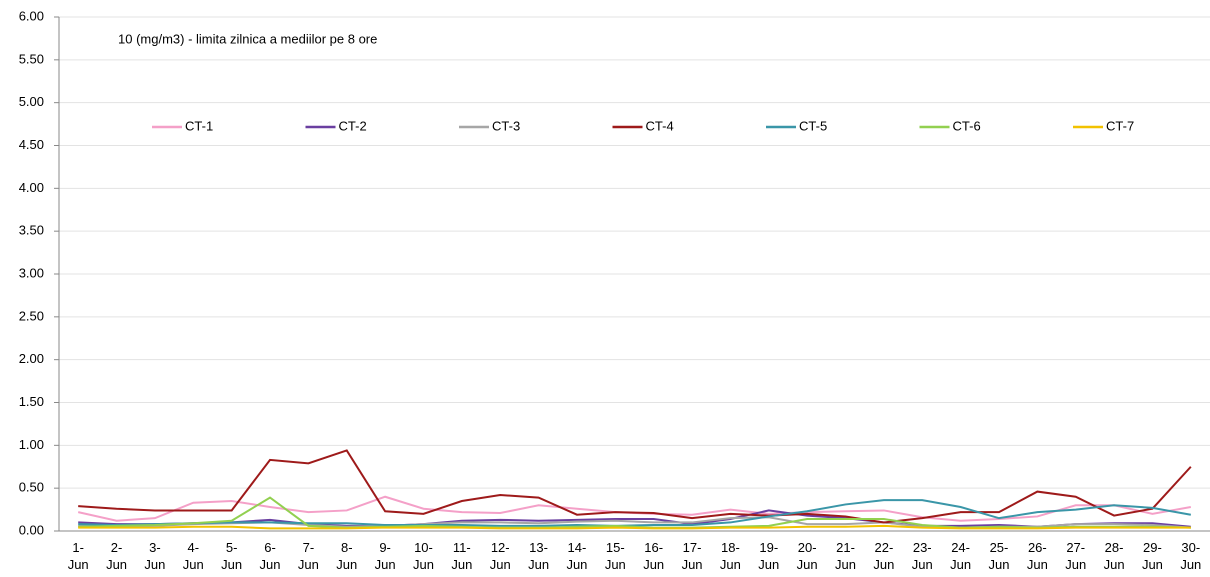 The image size is (1210, 577). What do you see at coordinates (353, 125) in the screenshot?
I see `legend-label: CT-2` at bounding box center [353, 125].